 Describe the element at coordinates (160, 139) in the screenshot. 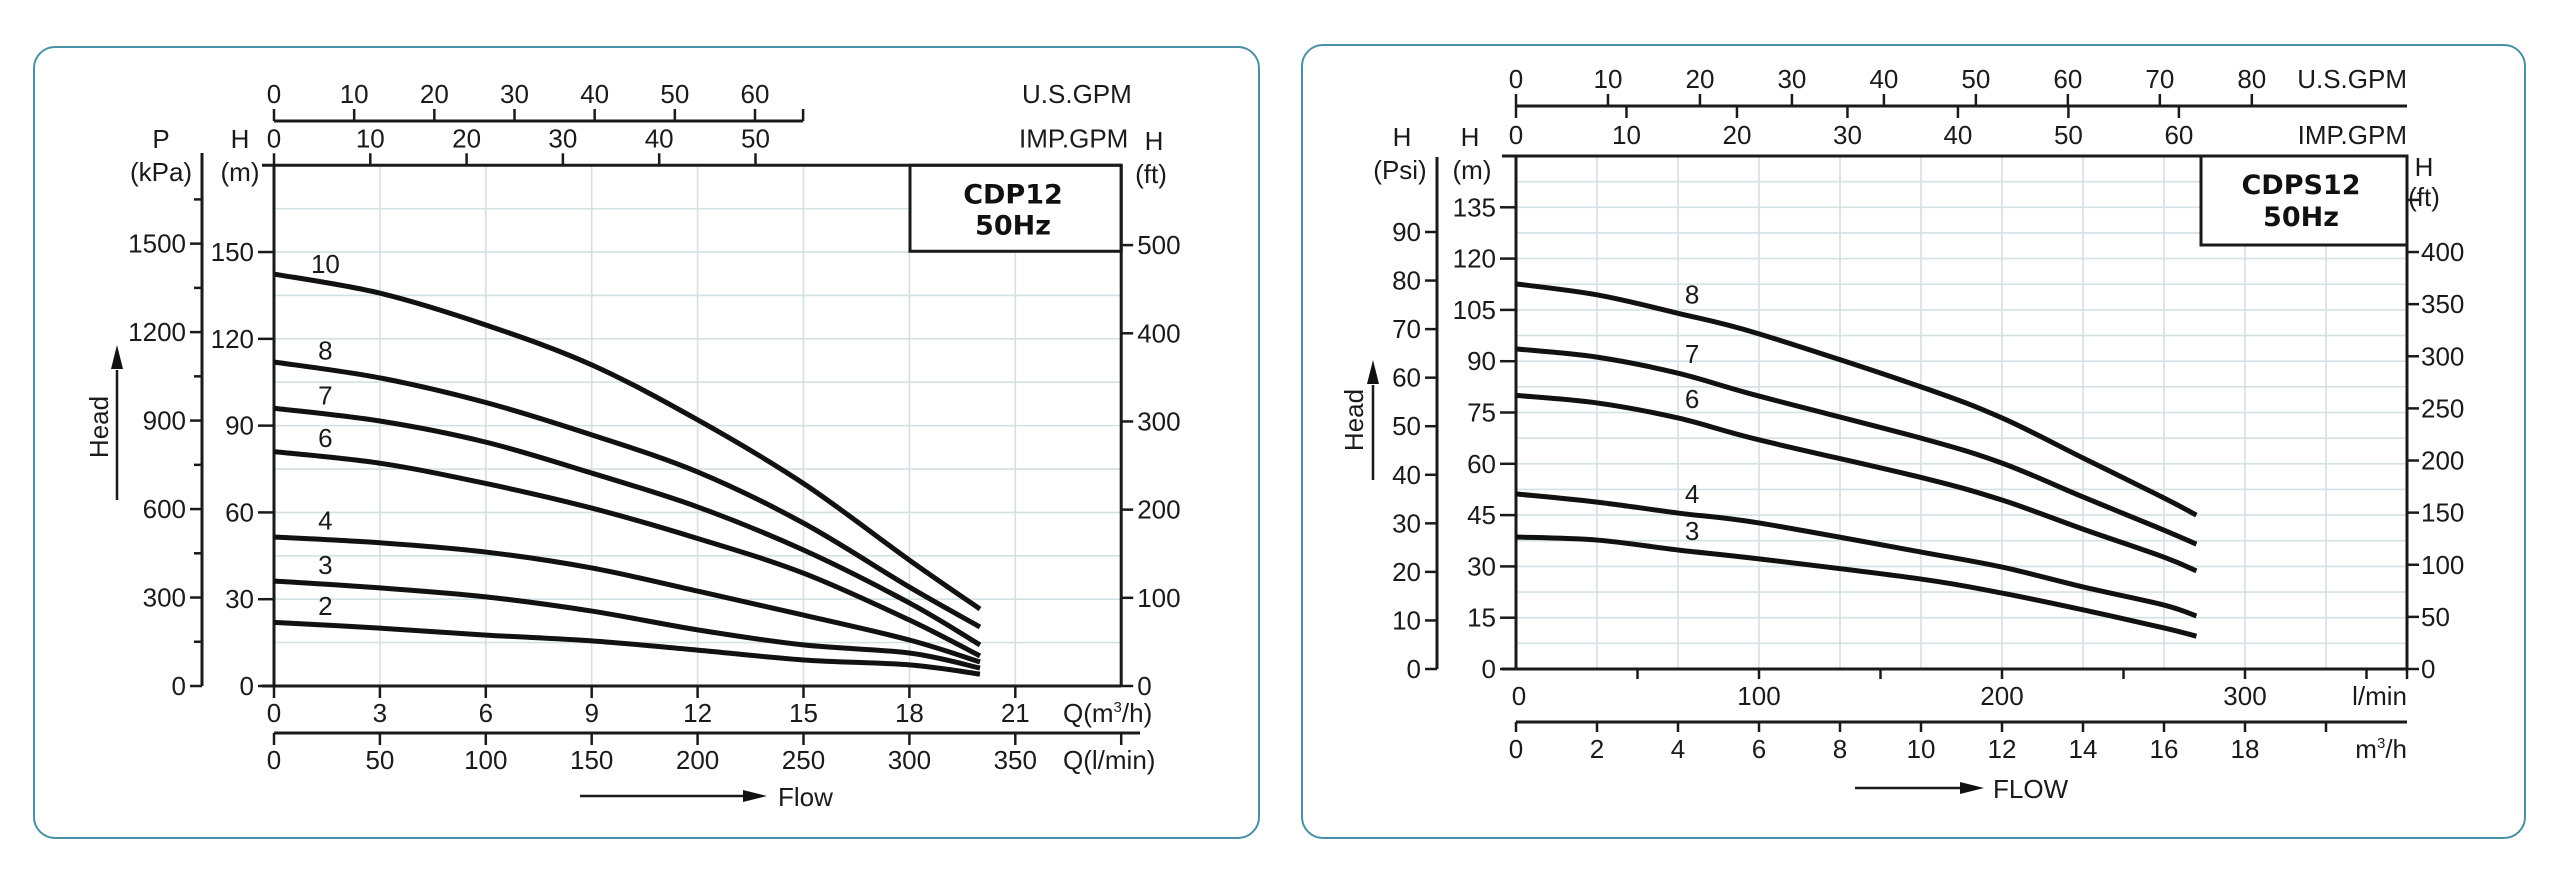

I see `left-axis-label-p: P` at that location.